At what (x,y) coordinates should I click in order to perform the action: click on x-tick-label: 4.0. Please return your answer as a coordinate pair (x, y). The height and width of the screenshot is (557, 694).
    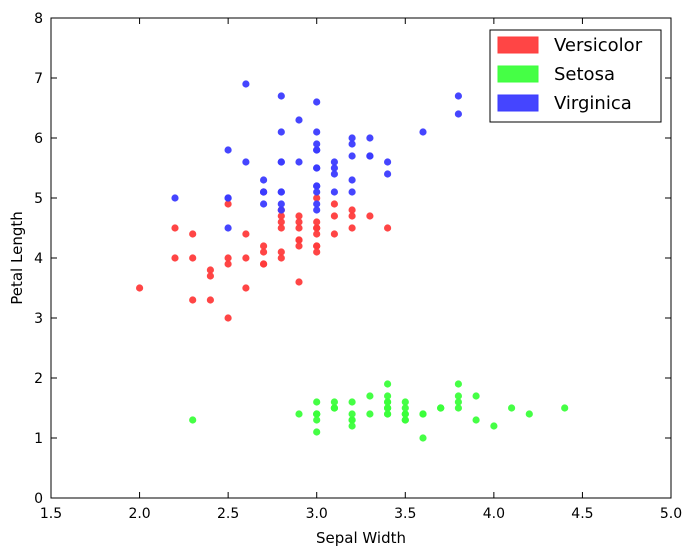
    Looking at the image, I should click on (494, 514).